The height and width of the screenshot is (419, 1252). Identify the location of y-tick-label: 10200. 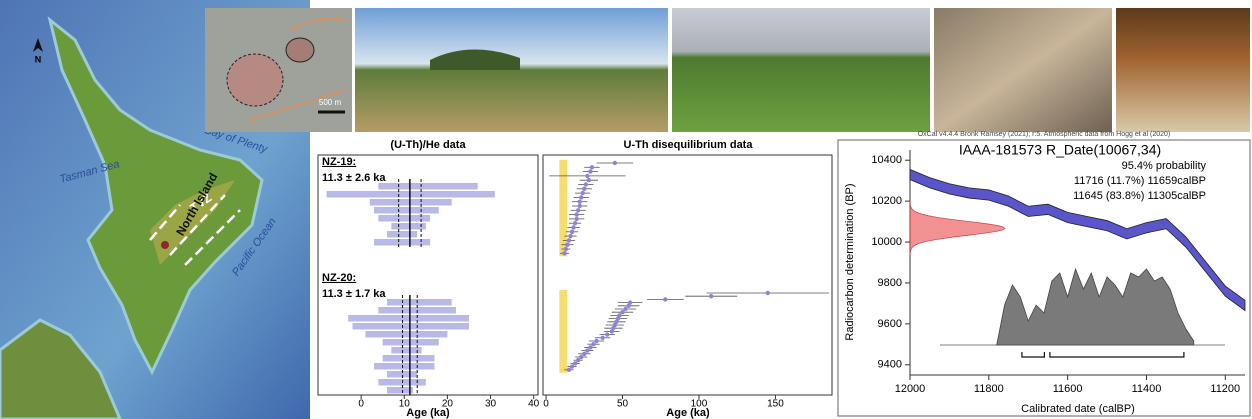
(886, 201).